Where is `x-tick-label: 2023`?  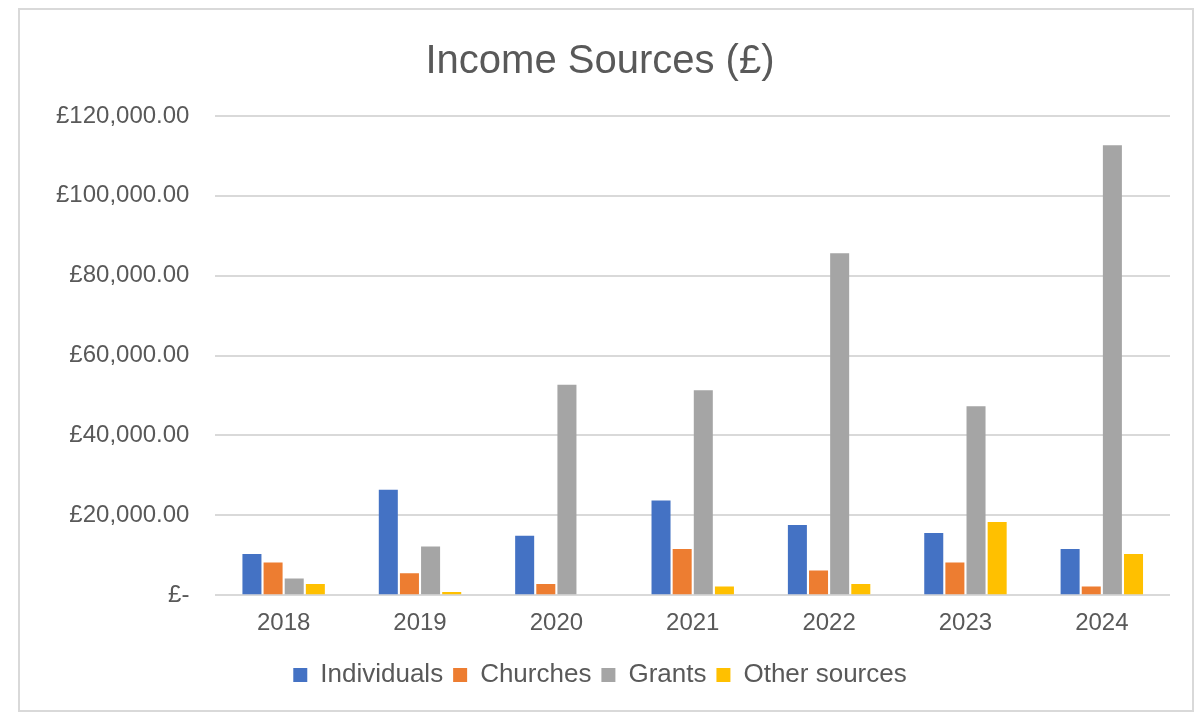
x-tick-label: 2023 is located at coordinates (965, 622).